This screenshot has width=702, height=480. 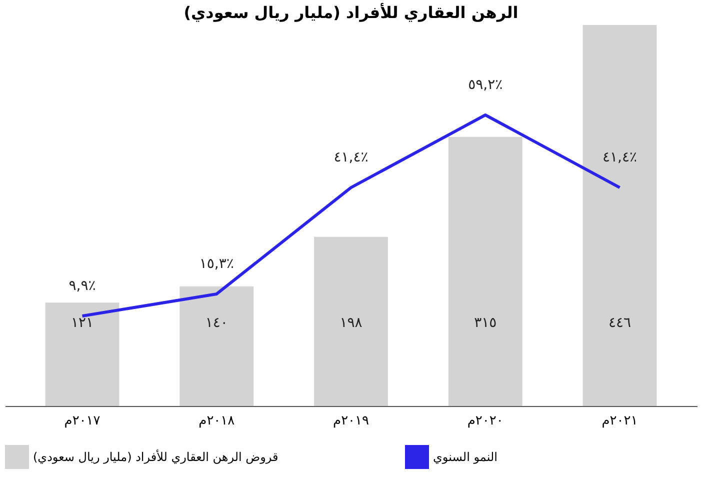 What do you see at coordinates (216, 421) in the screenshot?
I see `x-tick-label: ٢٠١٨م` at bounding box center [216, 421].